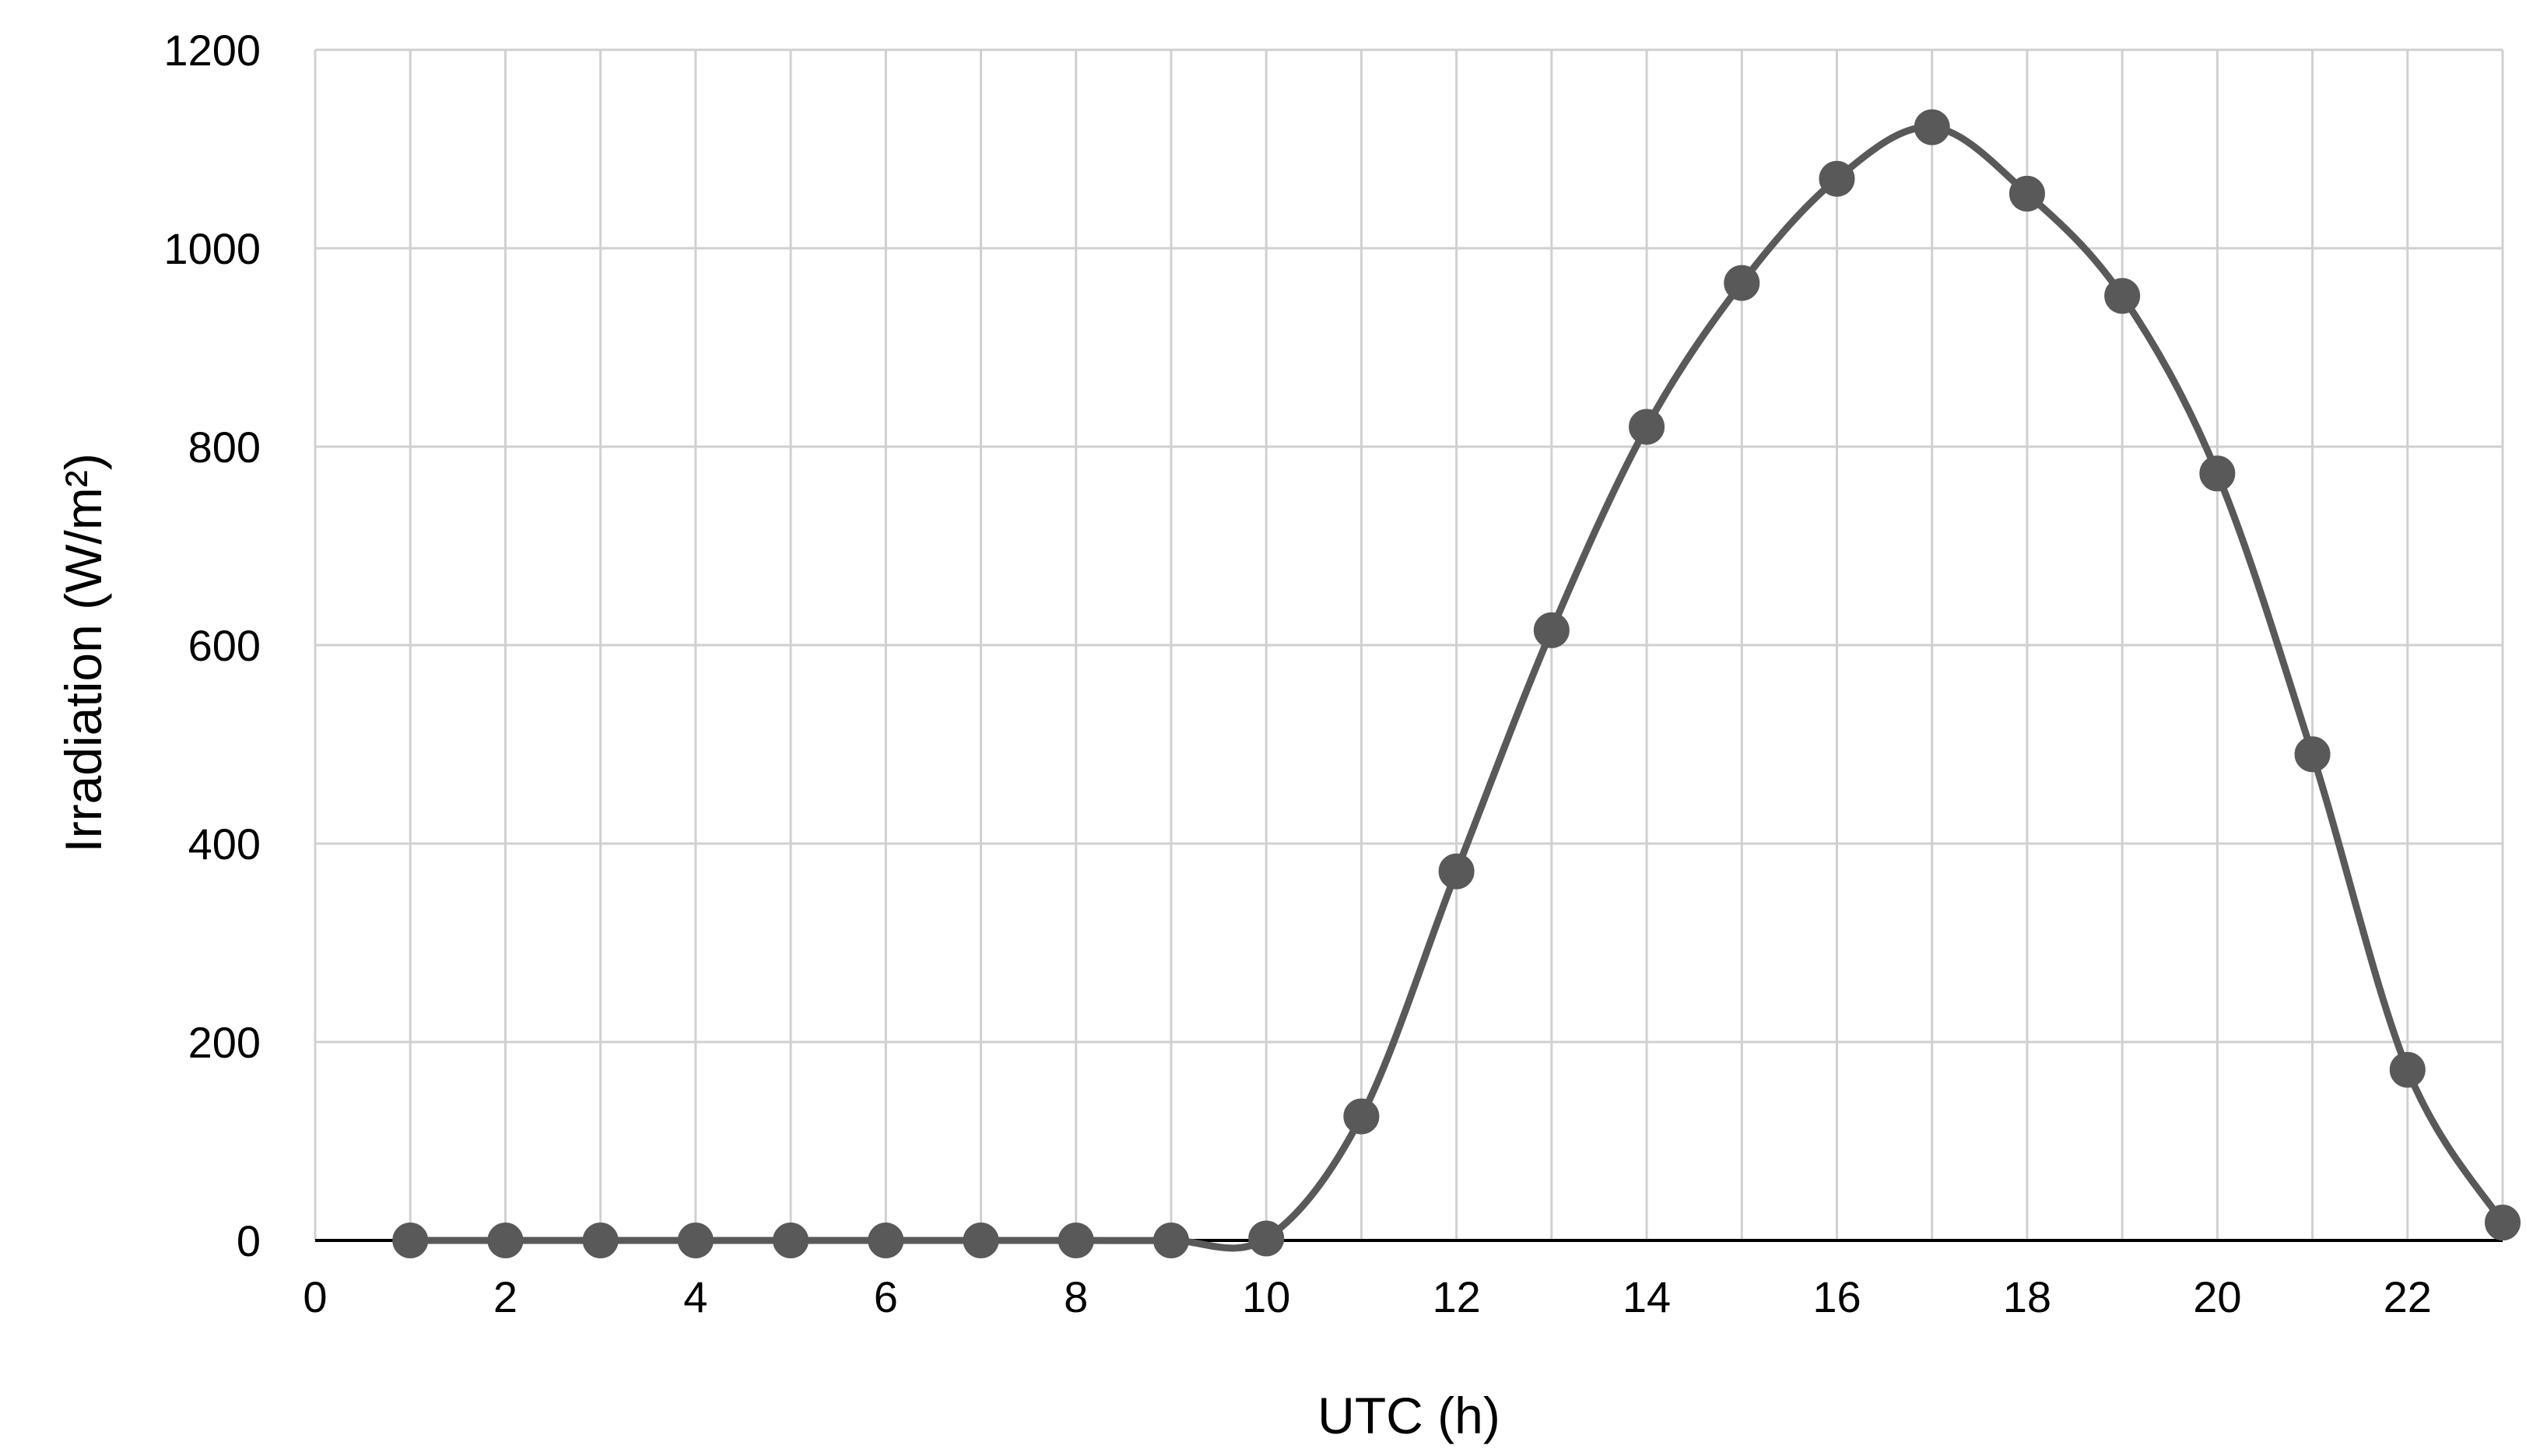  What do you see at coordinates (249, 1240) in the screenshot?
I see `y-tick-label: 0` at bounding box center [249, 1240].